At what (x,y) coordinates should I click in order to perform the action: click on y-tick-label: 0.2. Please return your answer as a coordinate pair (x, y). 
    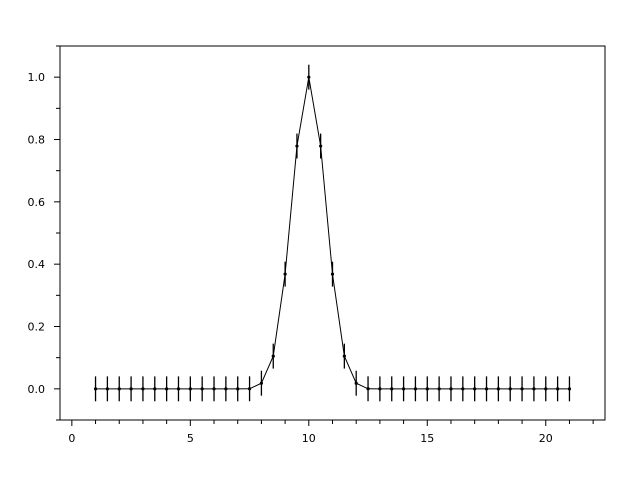
    Looking at the image, I should click on (37, 327).